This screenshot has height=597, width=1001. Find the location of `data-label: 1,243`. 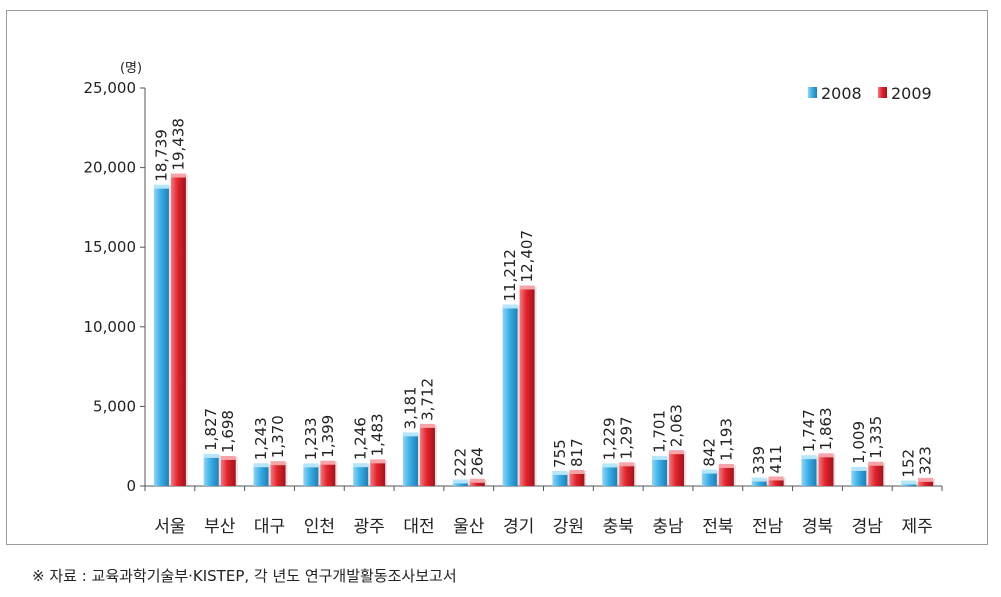

data-label: 1,243 is located at coordinates (261, 438).